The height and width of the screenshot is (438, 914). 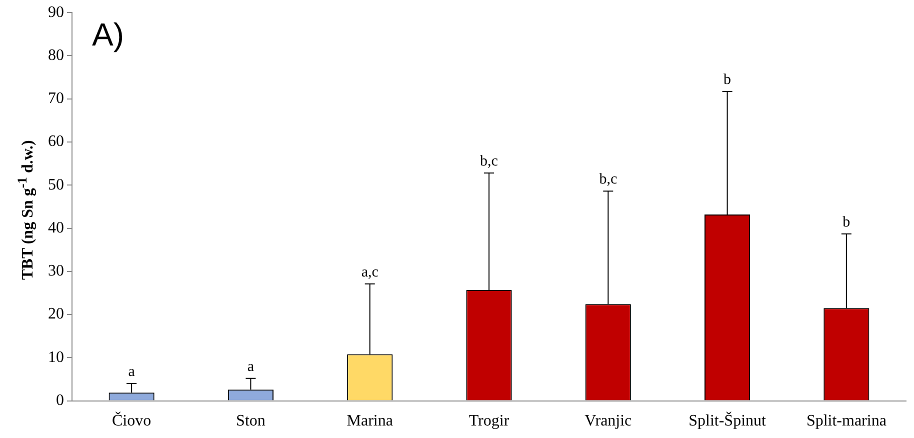 I want to click on y-tick-label: 60, so click(x=56, y=141).